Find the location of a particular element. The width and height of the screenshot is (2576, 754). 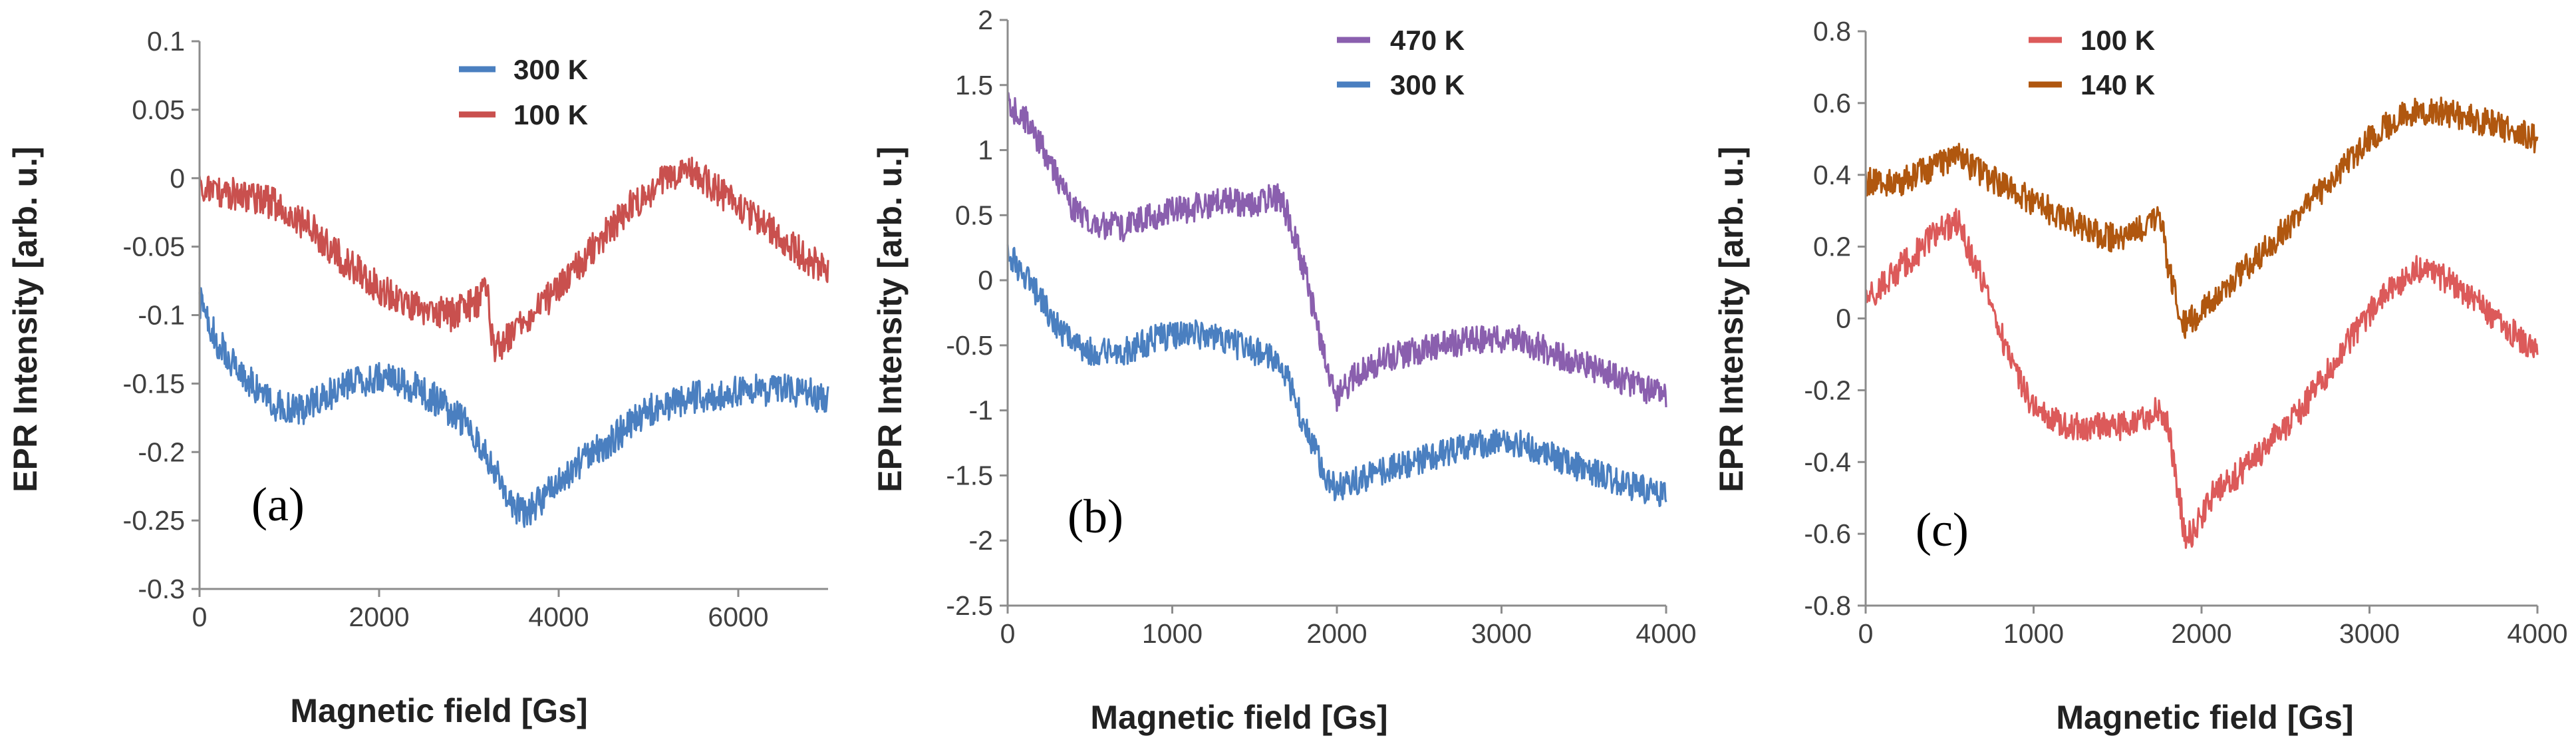

chart-b-series-1-line is located at coordinates (1336, 252).